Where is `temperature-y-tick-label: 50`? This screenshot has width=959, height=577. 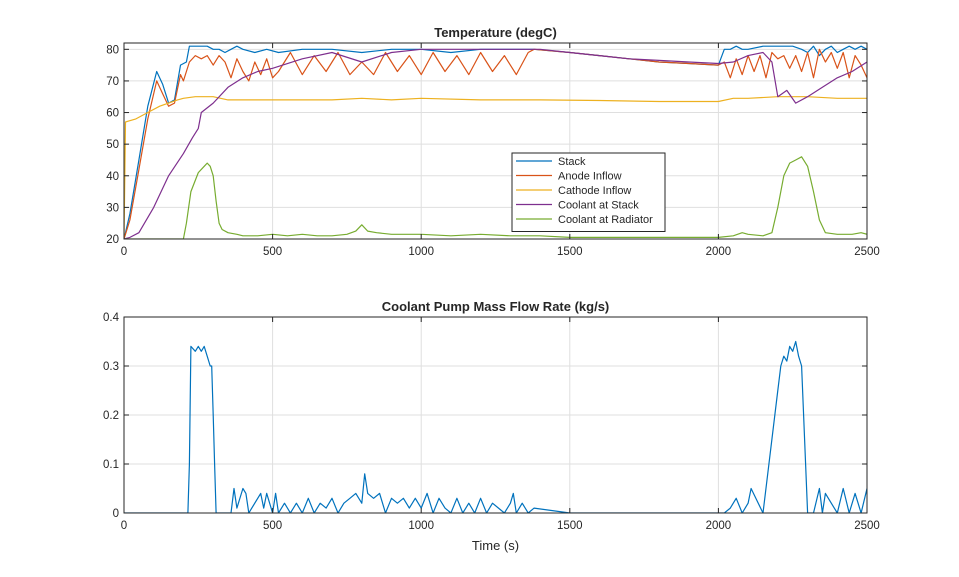
temperature-y-tick-label: 50 is located at coordinates (112, 145).